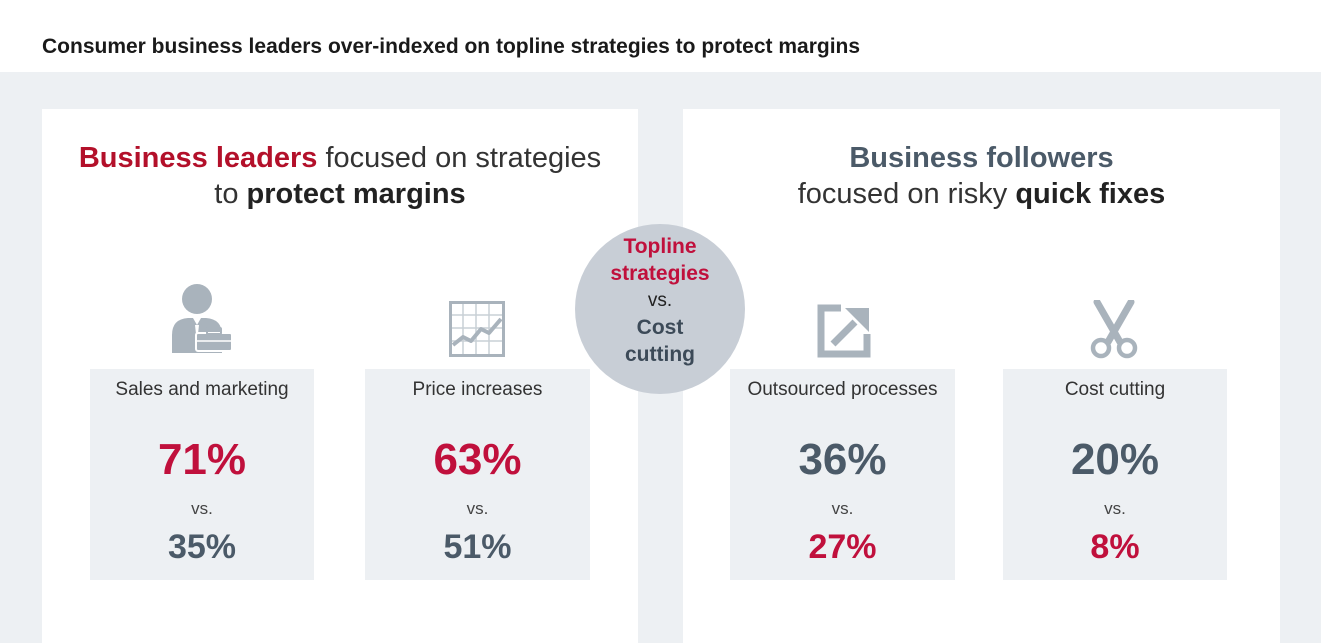  Describe the element at coordinates (844, 331) in the screenshot. I see `export-arrow-icon` at that location.